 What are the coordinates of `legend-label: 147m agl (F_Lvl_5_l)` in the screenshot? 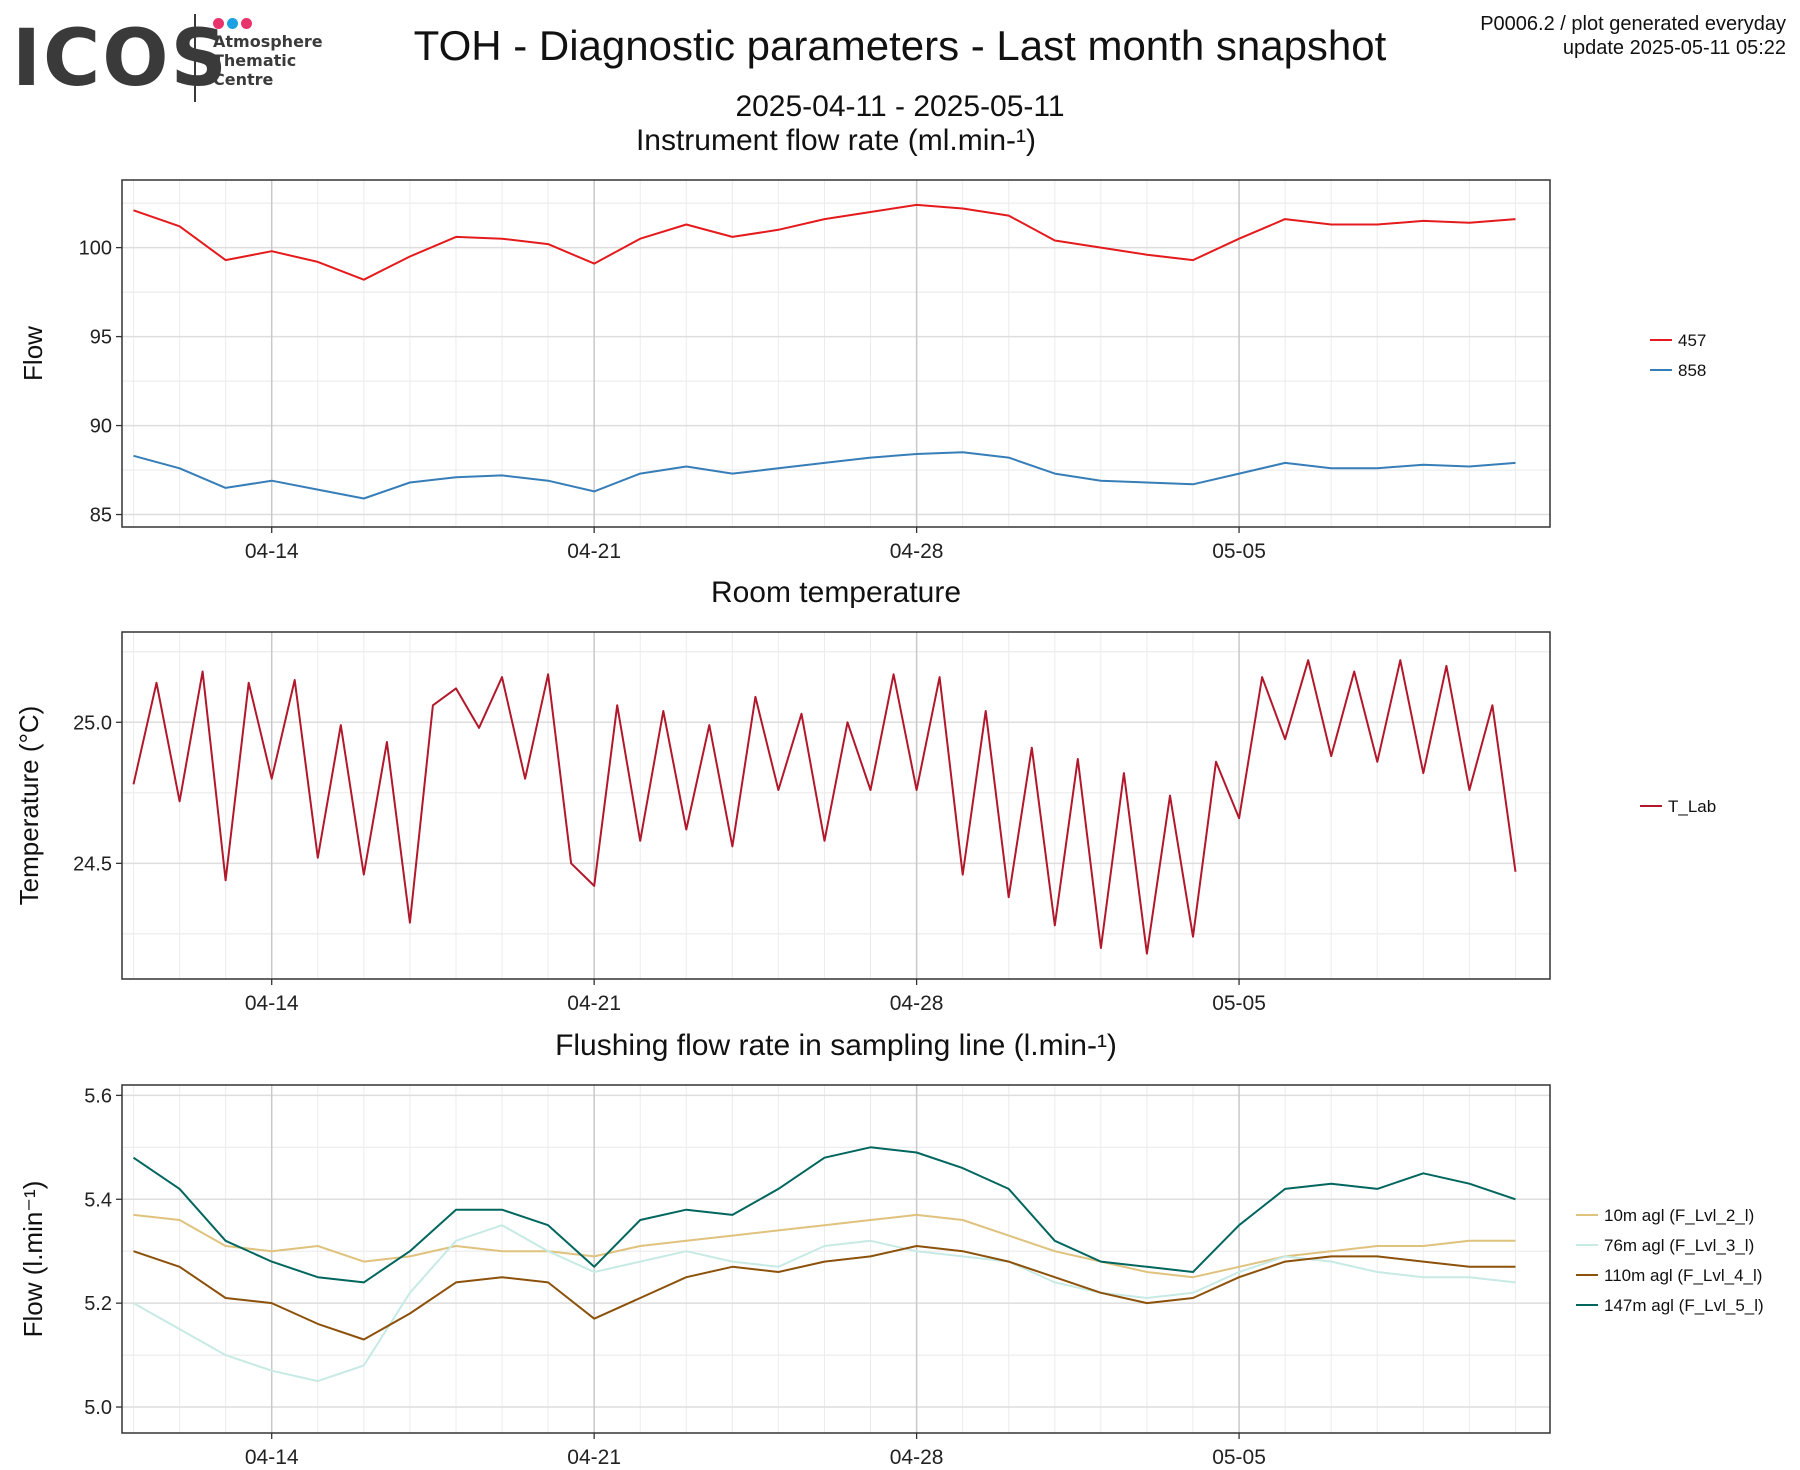 It's located at (1684, 1305).